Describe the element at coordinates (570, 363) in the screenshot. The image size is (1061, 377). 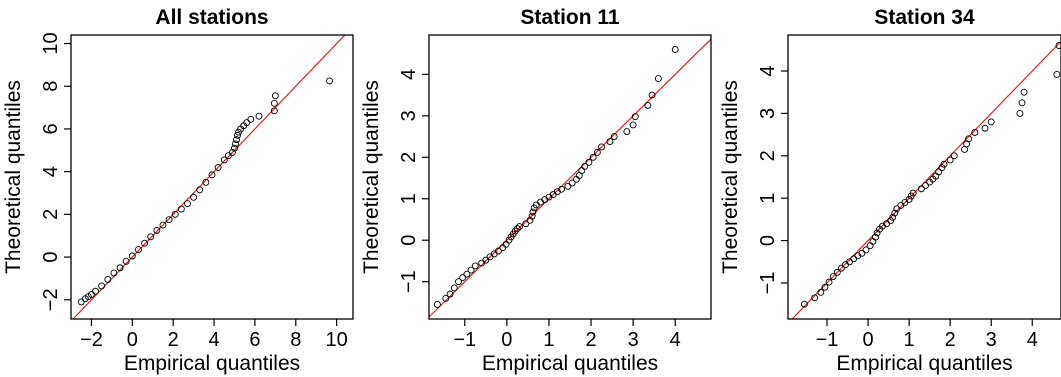
I see `x-axis-label: Empirical quantiles` at that location.